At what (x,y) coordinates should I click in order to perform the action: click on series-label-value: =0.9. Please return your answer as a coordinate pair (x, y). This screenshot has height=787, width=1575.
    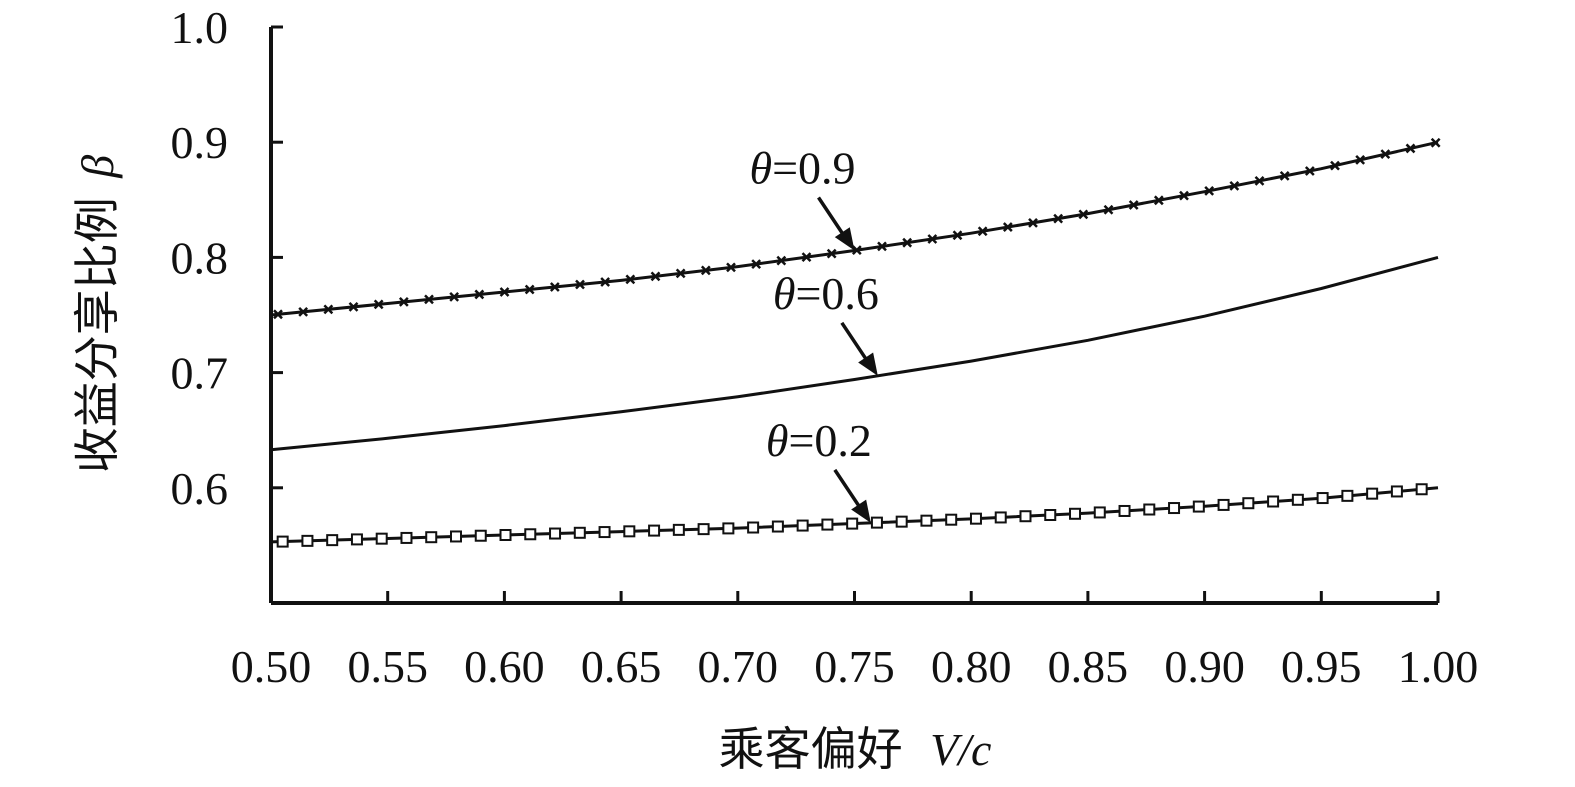
    Looking at the image, I should click on (813, 167).